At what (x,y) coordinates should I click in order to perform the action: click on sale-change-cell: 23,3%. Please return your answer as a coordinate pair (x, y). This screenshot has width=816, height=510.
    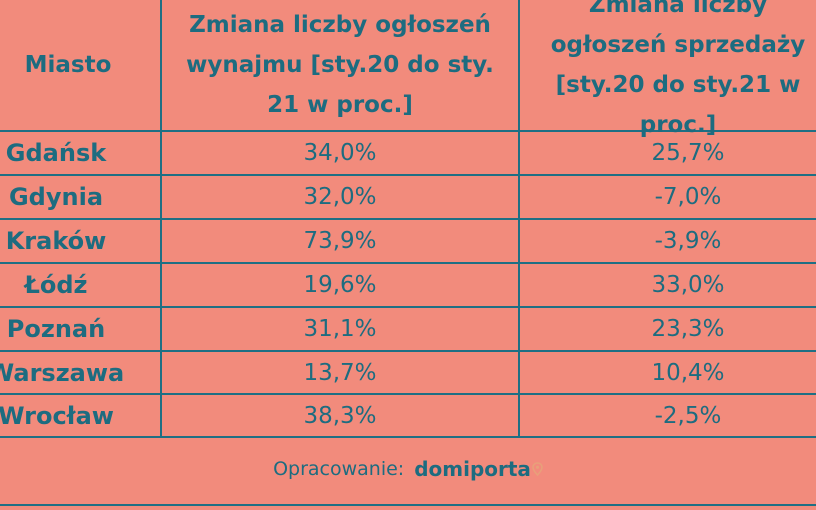
    Looking at the image, I should click on (688, 329).